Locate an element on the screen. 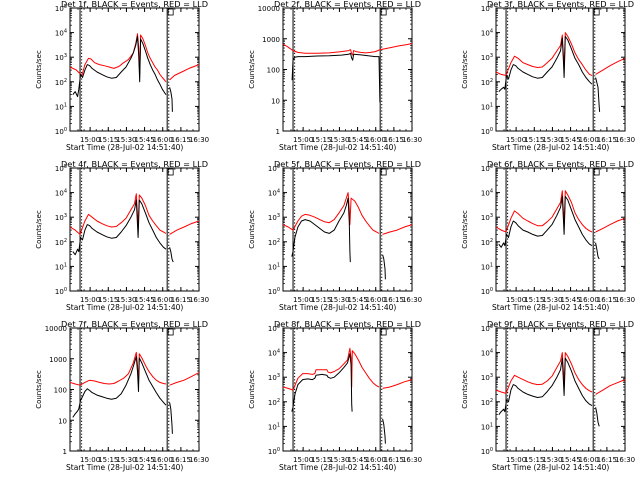 Image resolution: width=640 pixels, height=480 pixels. y-tick-label: 1 is located at coordinates (65, 452).